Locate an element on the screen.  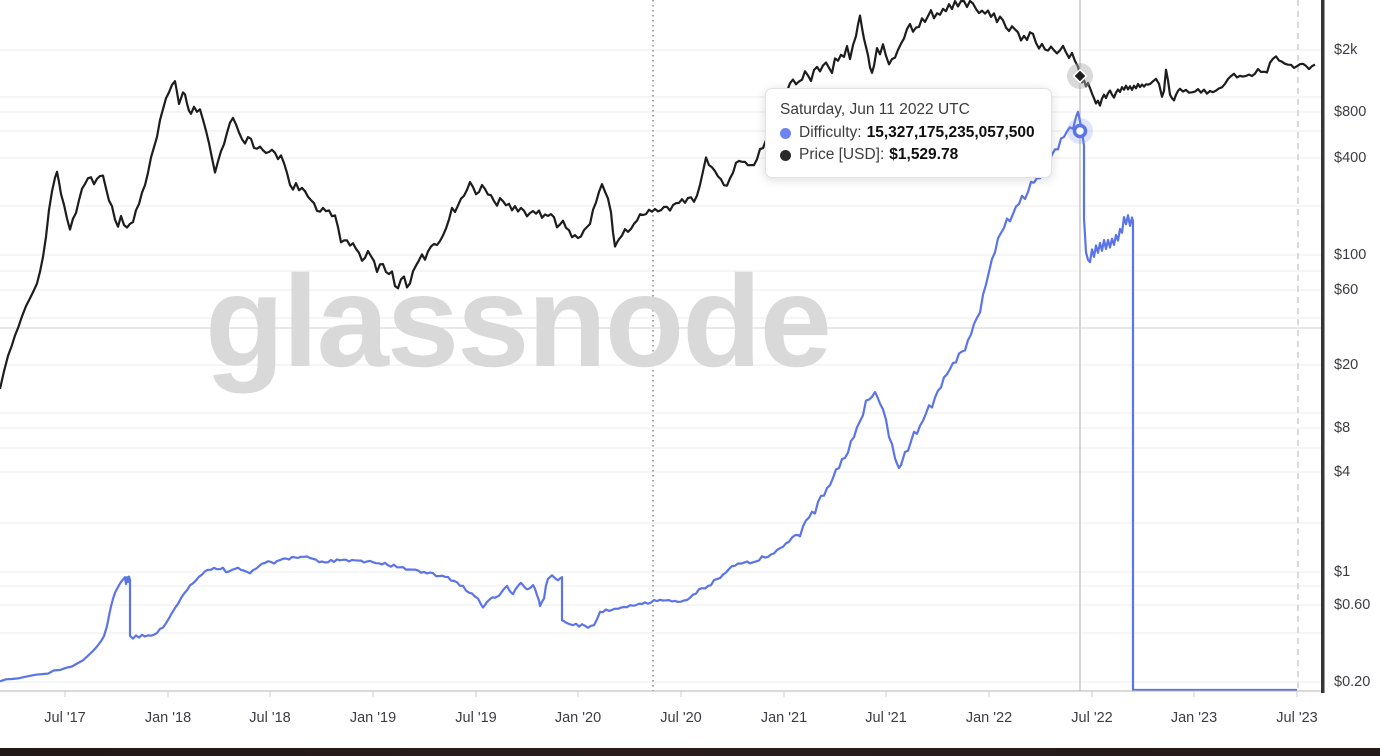
x-axis-label: Jul '17 is located at coordinates (65, 718).